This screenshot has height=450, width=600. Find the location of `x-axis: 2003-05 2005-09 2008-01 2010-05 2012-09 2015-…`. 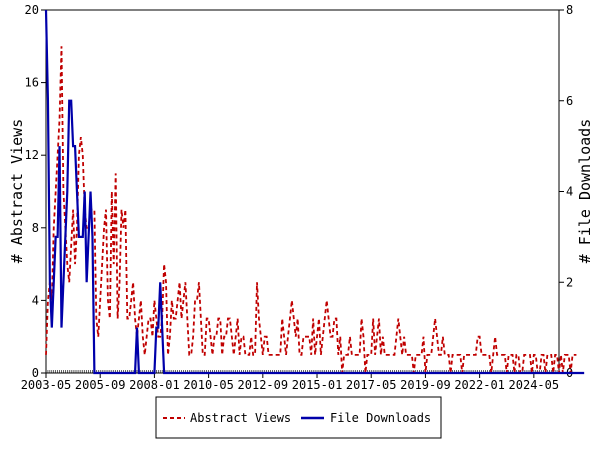

x-axis: 2003-05 2005-09 2008-01 2010-05 2012-09 2015-… is located at coordinates (290, 381).